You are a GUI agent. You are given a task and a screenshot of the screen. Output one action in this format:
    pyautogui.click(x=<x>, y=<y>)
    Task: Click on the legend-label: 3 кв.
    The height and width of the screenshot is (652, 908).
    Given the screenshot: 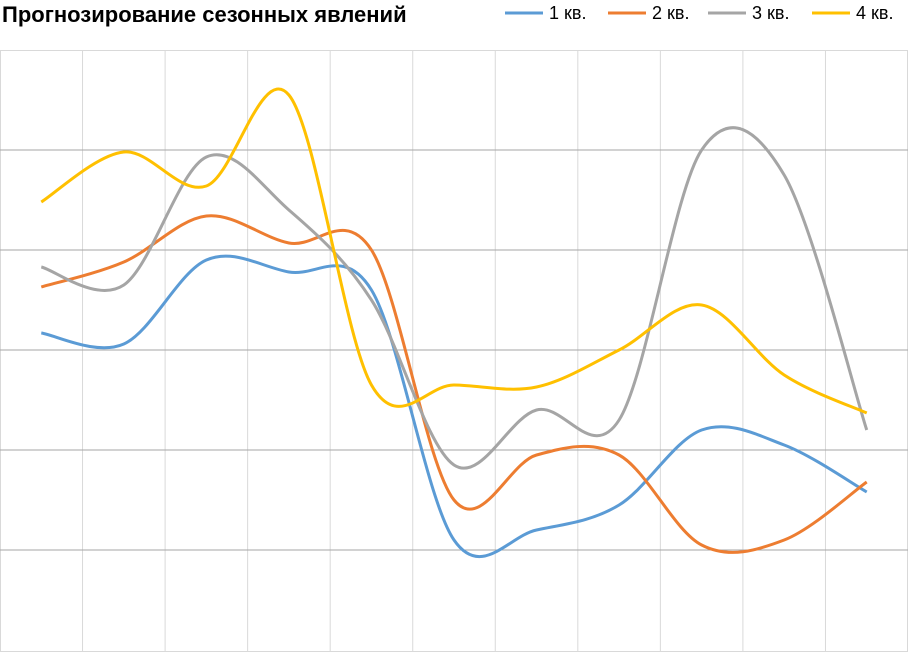 What is the action you would take?
    pyautogui.click(x=770, y=13)
    